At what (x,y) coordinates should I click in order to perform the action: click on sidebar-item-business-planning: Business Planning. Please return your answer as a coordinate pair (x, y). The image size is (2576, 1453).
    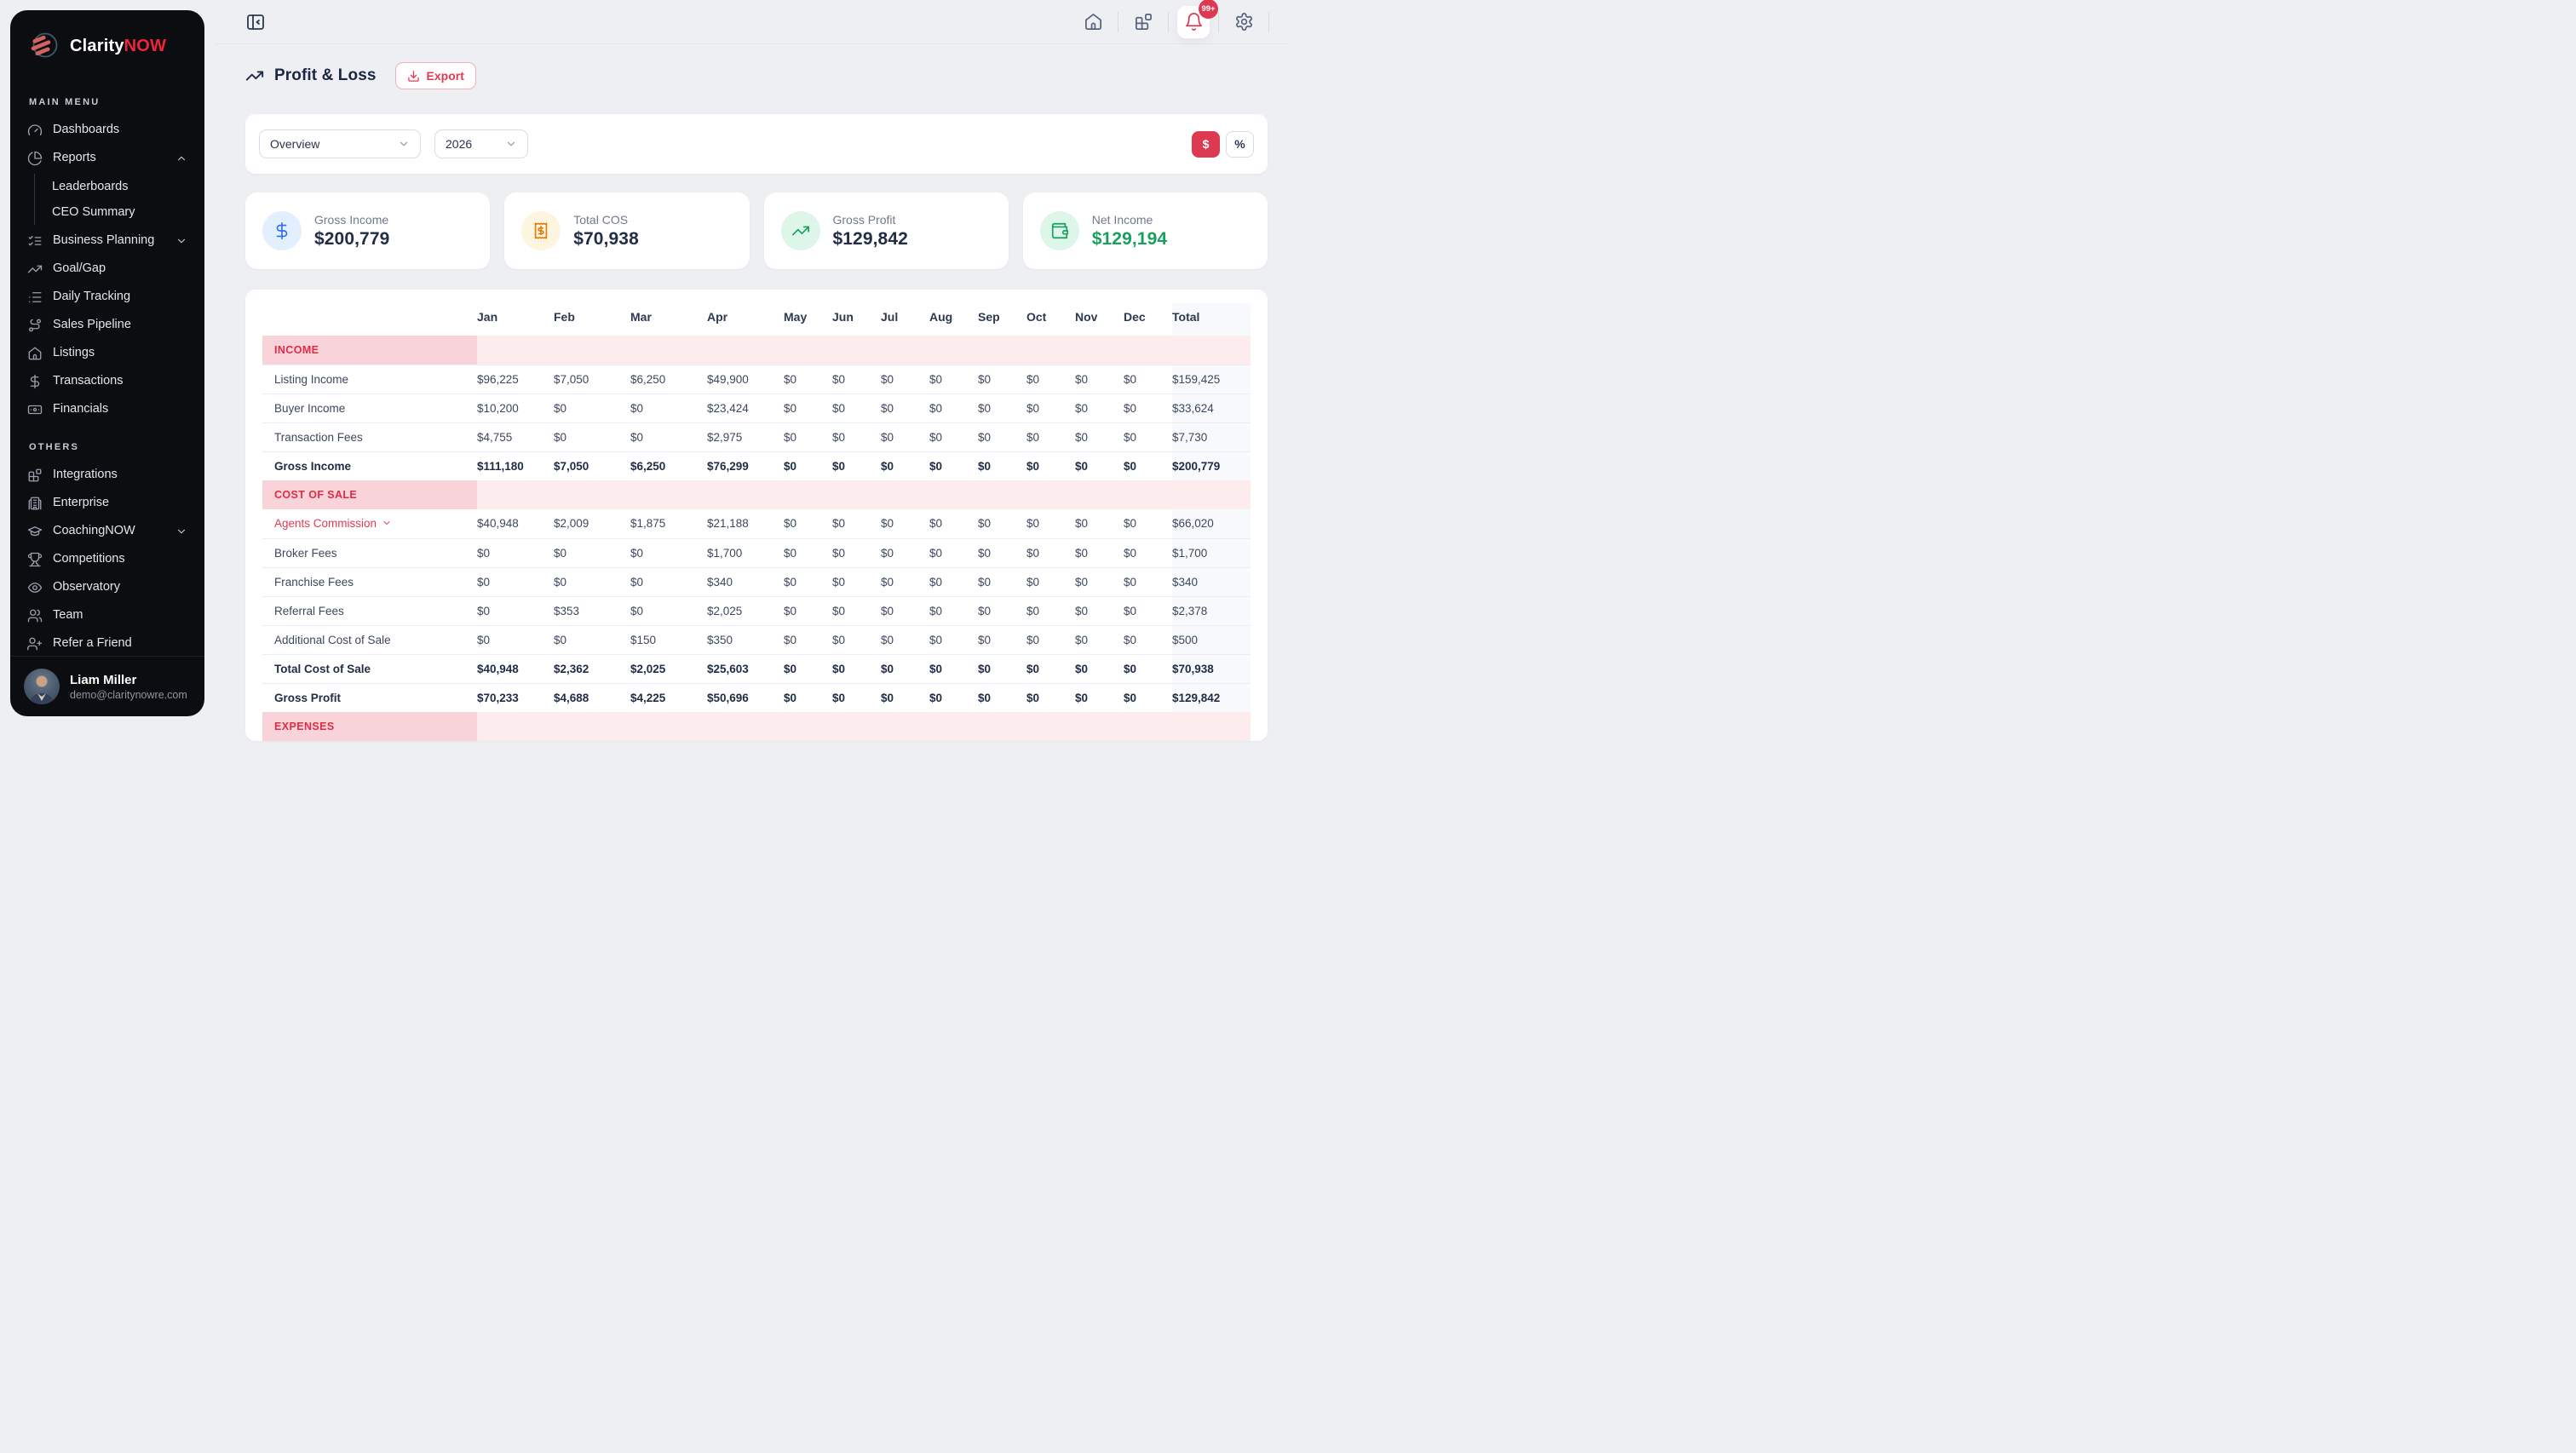
    Looking at the image, I should click on (108, 241).